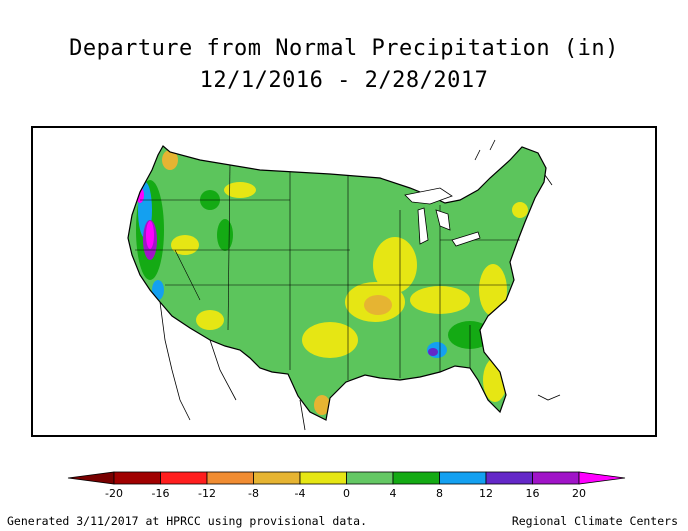 This screenshot has width=688, height=531. What do you see at coordinates (378, 305) in the screenshot?
I see `dry-patch-arkansas-core` at bounding box center [378, 305].